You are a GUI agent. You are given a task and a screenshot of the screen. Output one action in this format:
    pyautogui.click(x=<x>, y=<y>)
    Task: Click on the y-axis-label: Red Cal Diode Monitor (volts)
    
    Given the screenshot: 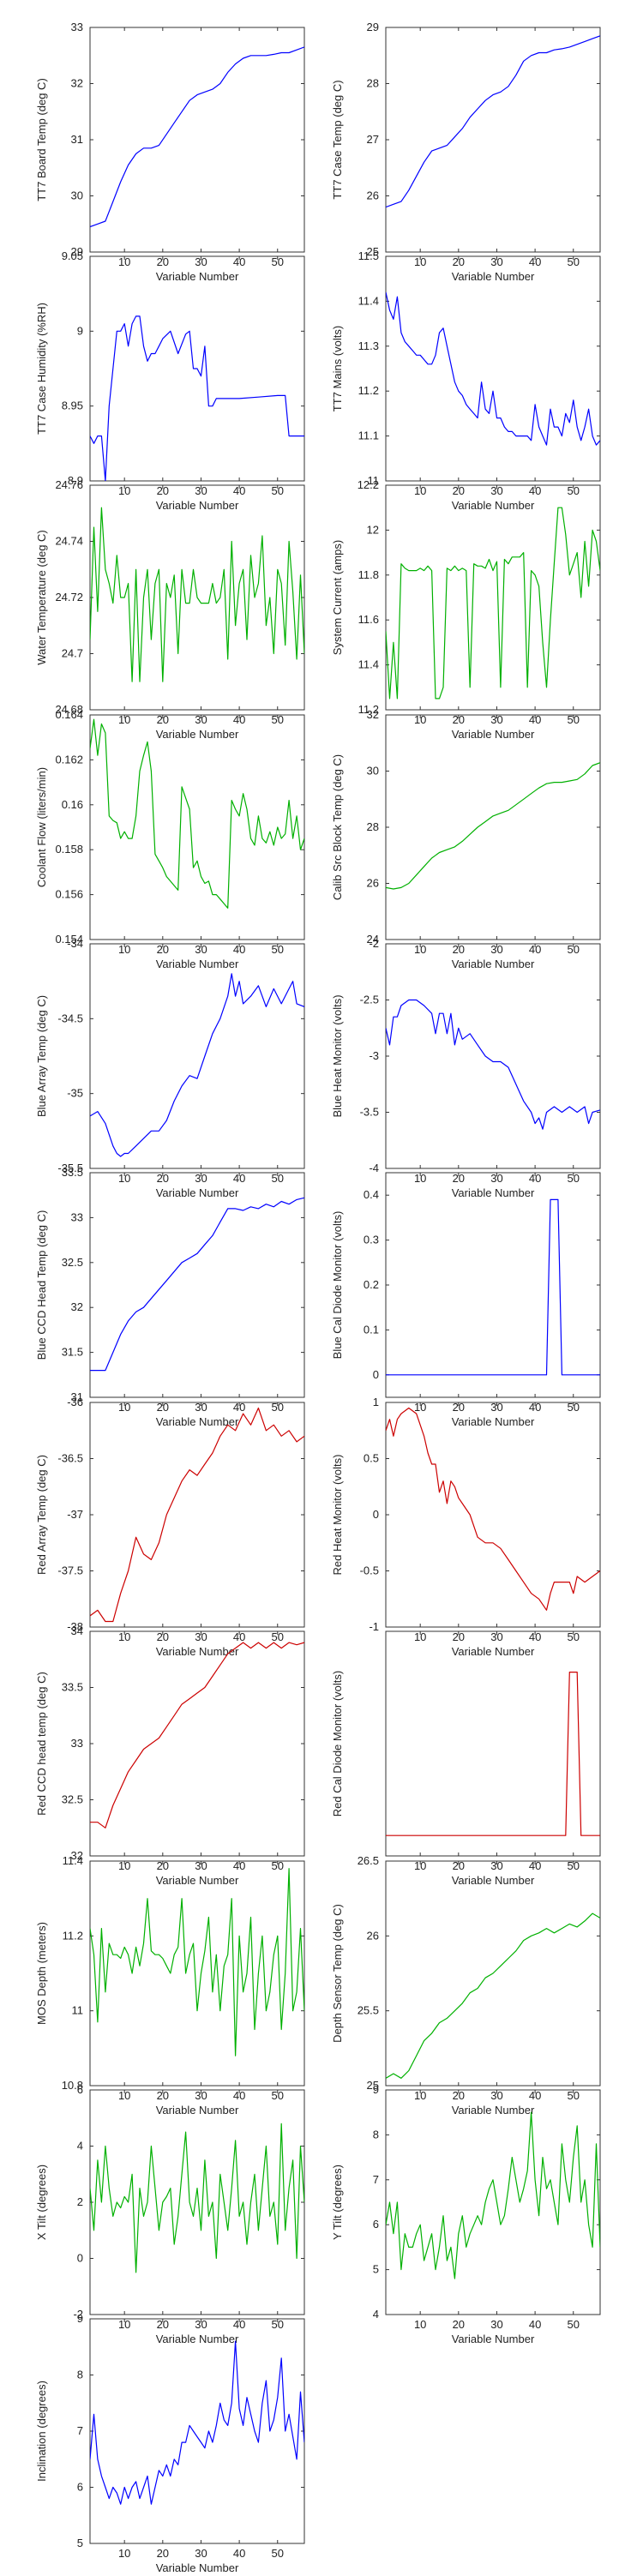 What is the action you would take?
    pyautogui.click(x=337, y=1744)
    